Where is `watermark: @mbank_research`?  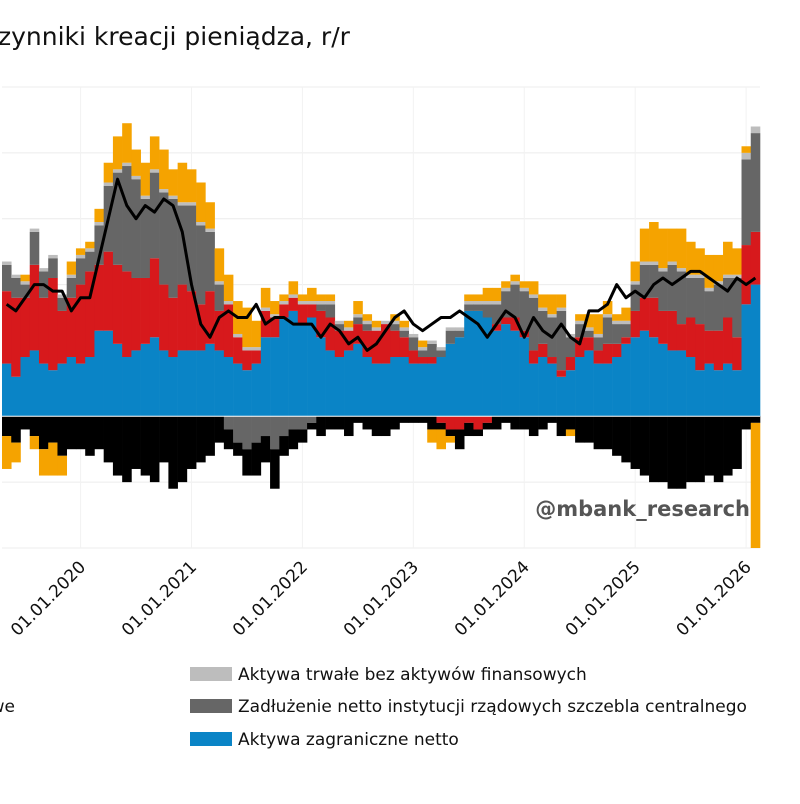
watermark: @mbank_research is located at coordinates (642, 509).